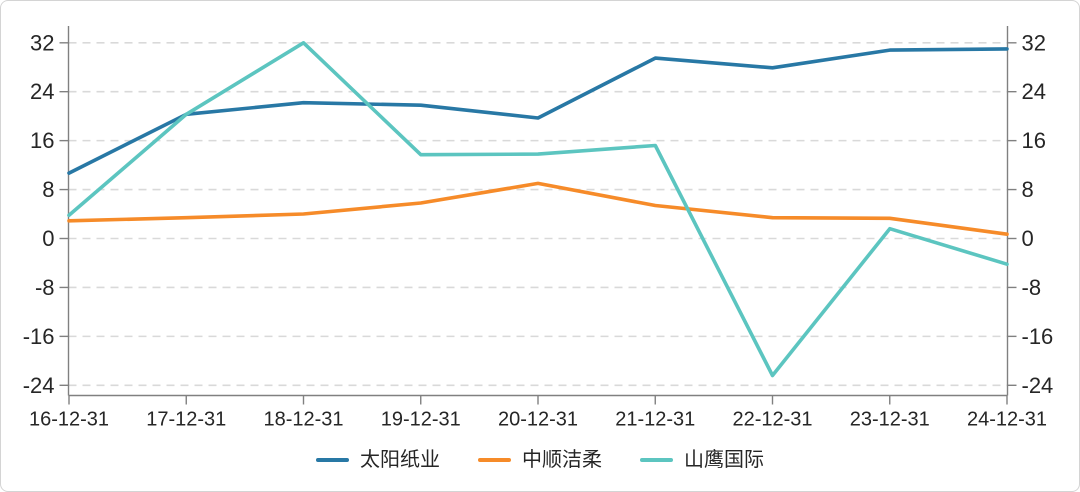 This screenshot has height=492, width=1080. Describe the element at coordinates (724, 460) in the screenshot. I see `legend-label: 山鹰国际` at that location.